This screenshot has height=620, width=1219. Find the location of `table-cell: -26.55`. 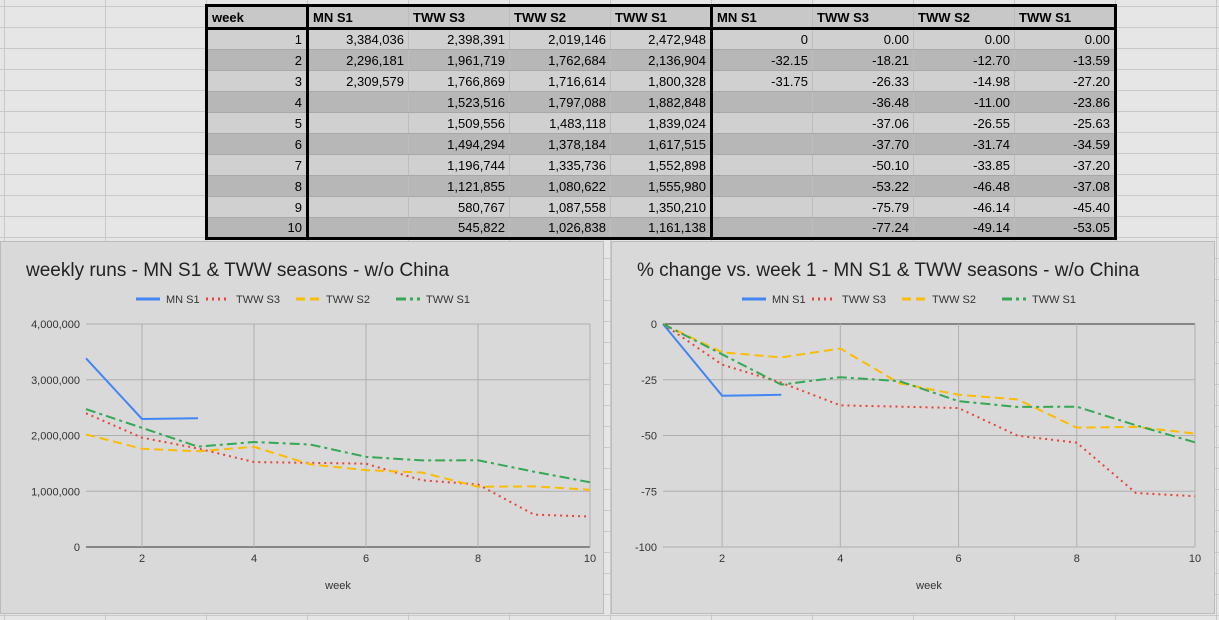

table-cell: -26.55 is located at coordinates (964, 123).